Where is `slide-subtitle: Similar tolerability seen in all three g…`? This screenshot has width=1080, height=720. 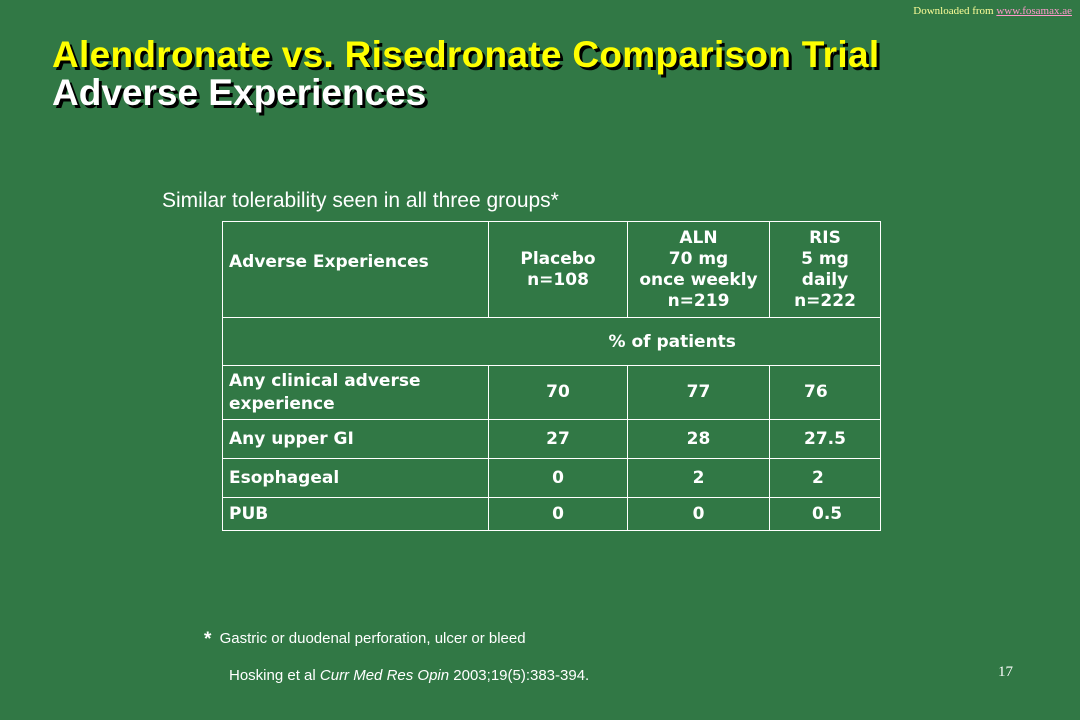 slide-subtitle: Similar tolerability seen in all three g… is located at coordinates (360, 200).